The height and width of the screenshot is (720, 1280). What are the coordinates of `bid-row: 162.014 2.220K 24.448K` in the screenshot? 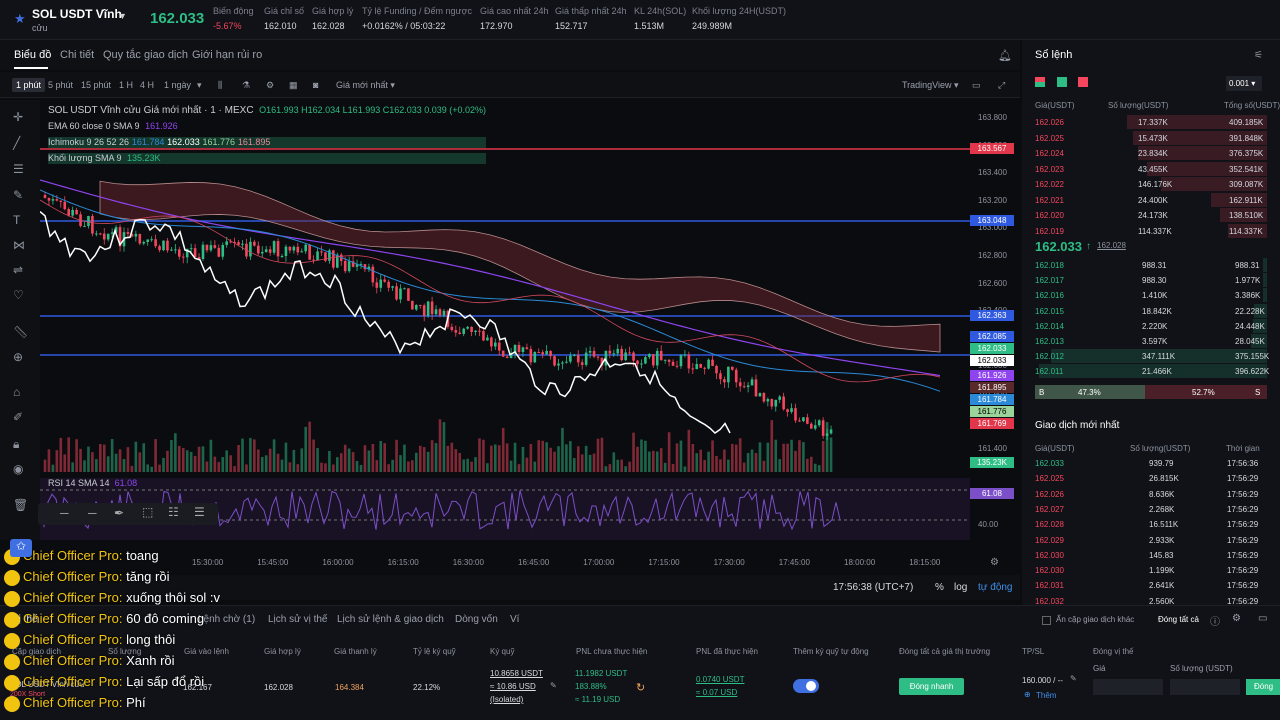 It's located at (1151, 326).